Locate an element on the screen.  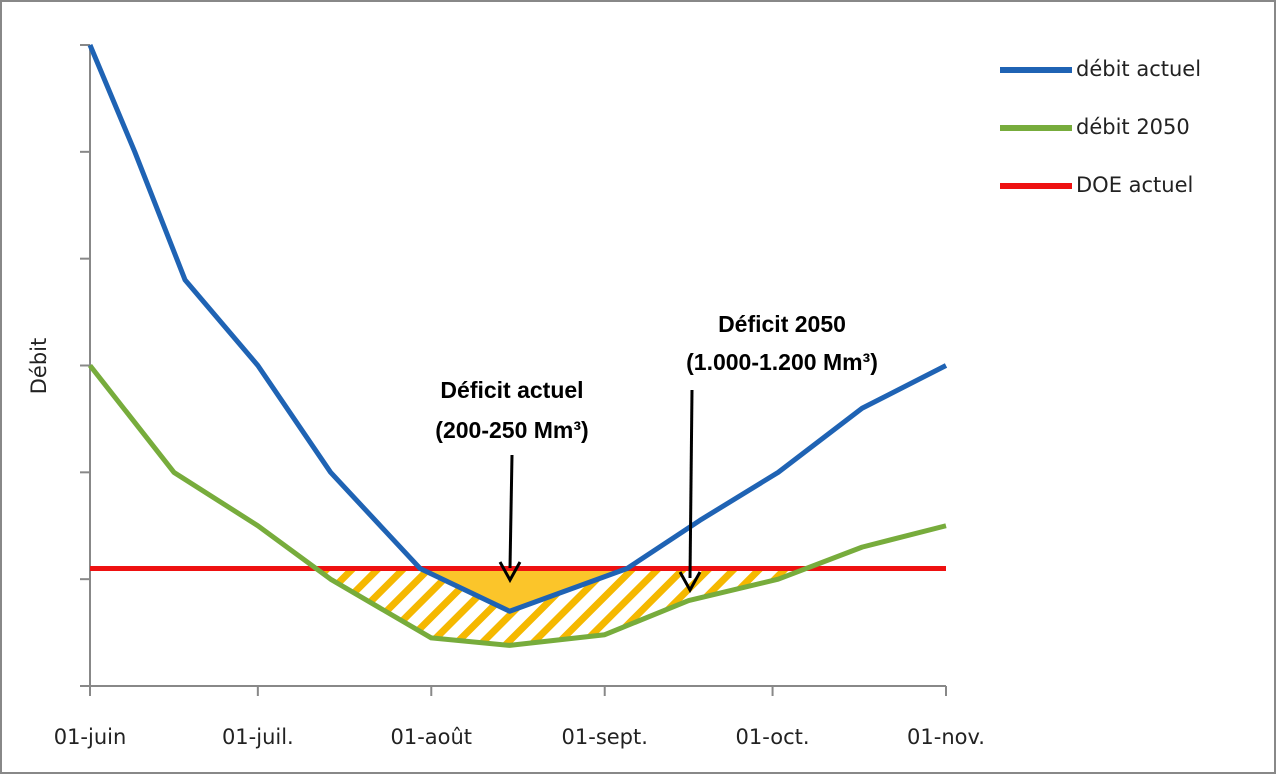
x-tick-label: 01-oct. is located at coordinates (773, 737).